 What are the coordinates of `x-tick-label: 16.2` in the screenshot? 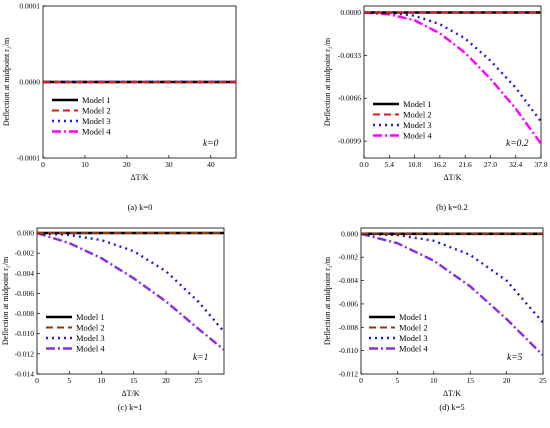 It's located at (439, 164).